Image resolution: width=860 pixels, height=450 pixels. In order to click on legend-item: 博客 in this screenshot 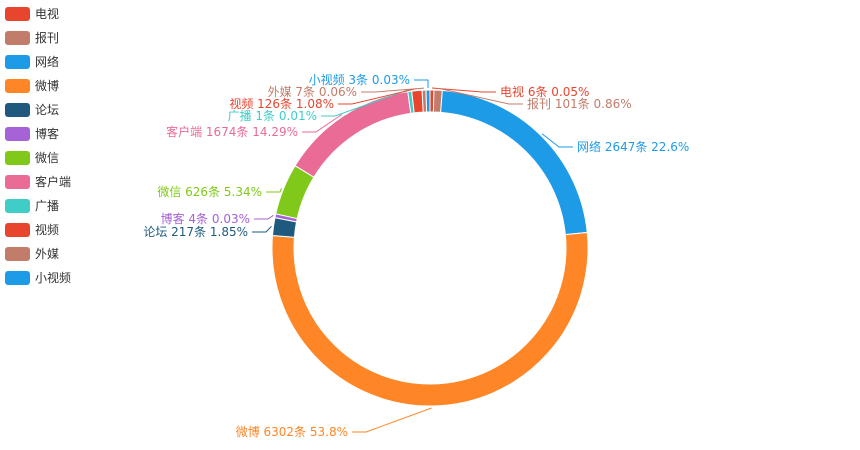, I will do `click(60, 134)`.